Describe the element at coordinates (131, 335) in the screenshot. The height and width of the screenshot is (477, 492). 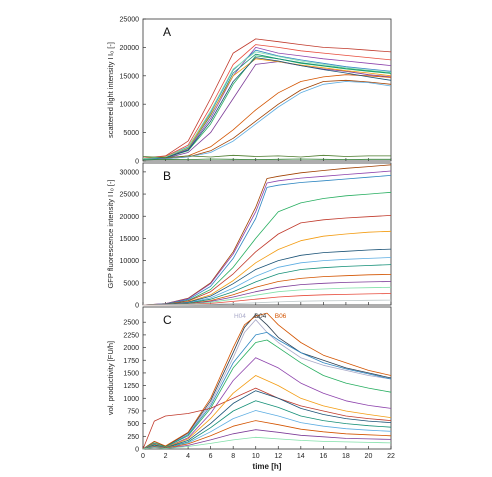
I see `y-tick-label: 2250` at that location.